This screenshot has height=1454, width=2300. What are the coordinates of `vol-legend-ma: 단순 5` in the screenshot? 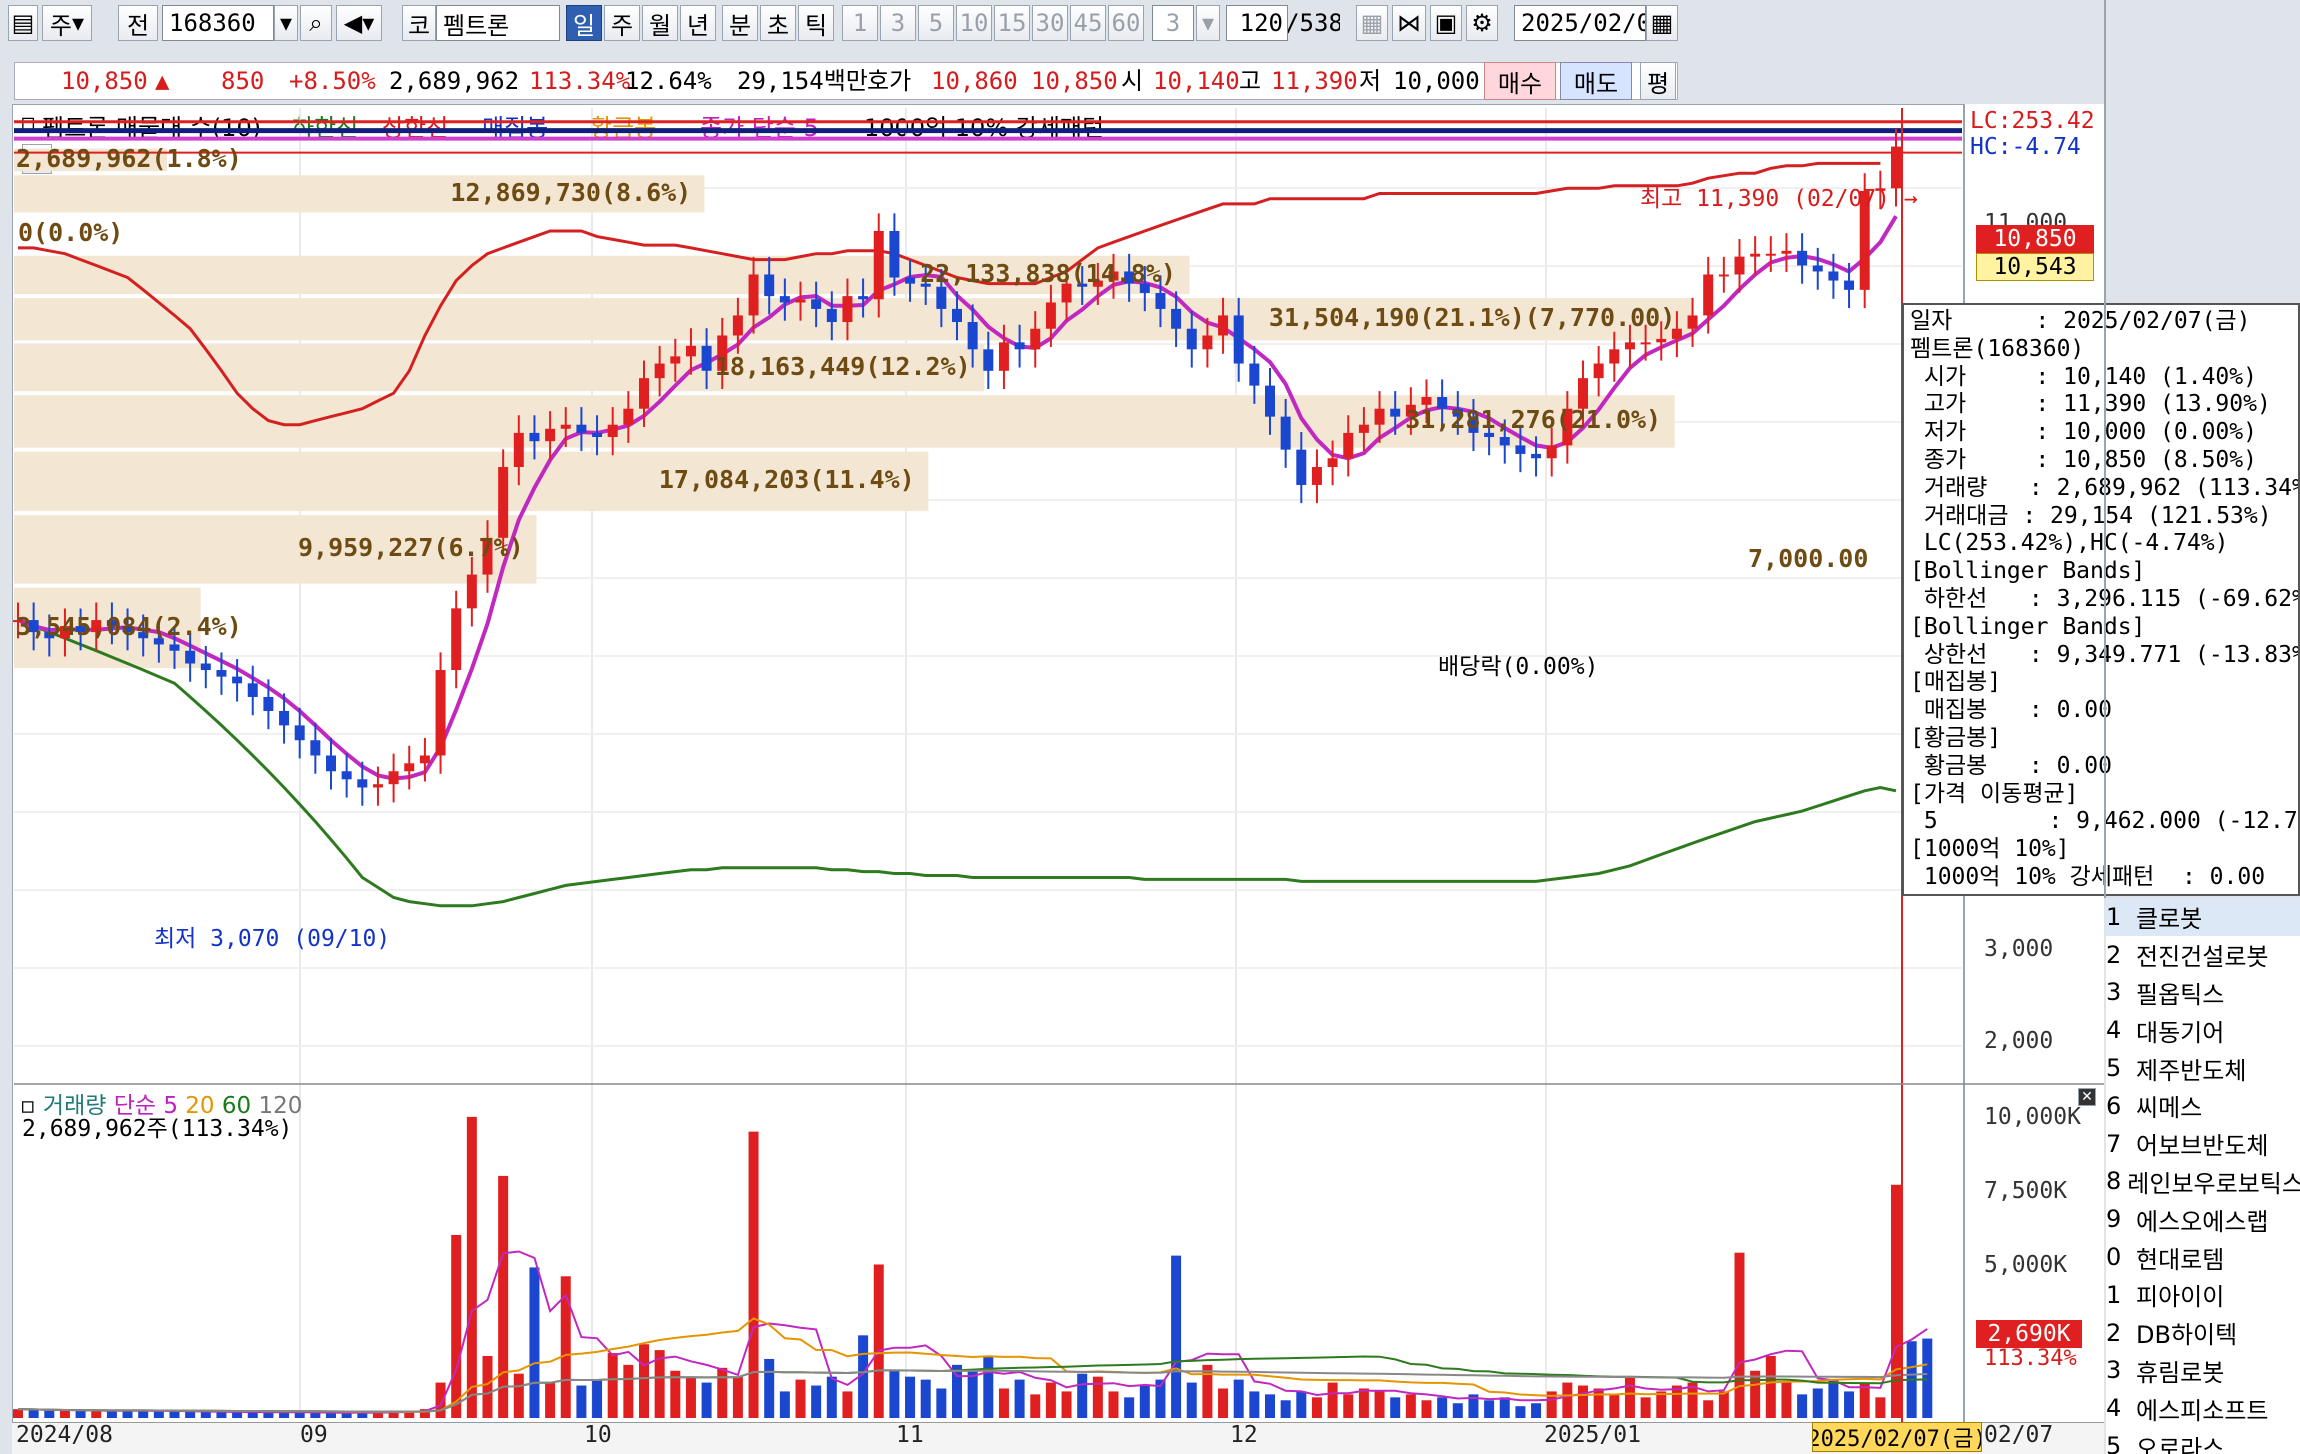 It's located at (145, 1106).